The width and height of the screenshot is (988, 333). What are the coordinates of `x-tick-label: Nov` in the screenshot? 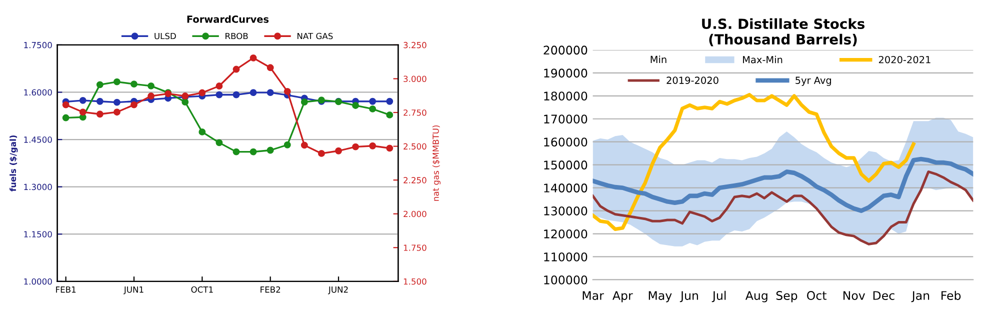 It's located at (854, 295).